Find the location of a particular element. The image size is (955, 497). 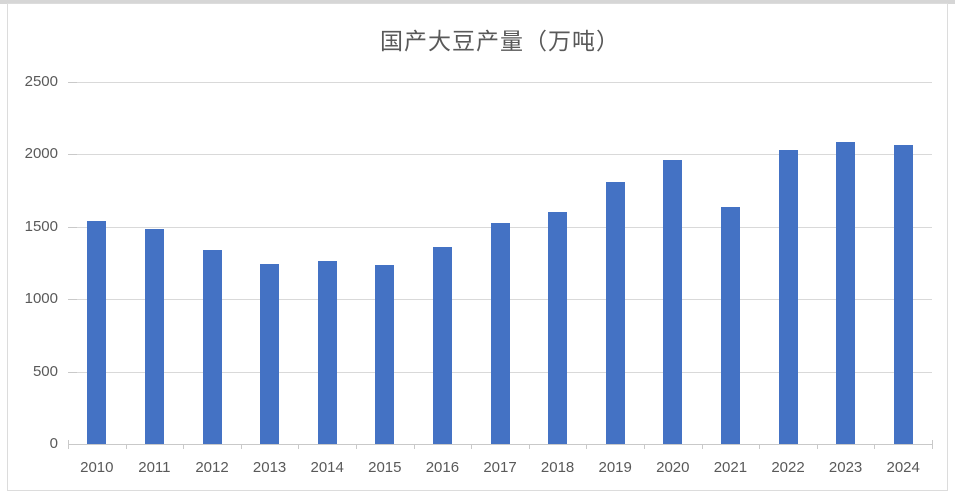

x-axis-tick-label: 2019 is located at coordinates (615, 467).